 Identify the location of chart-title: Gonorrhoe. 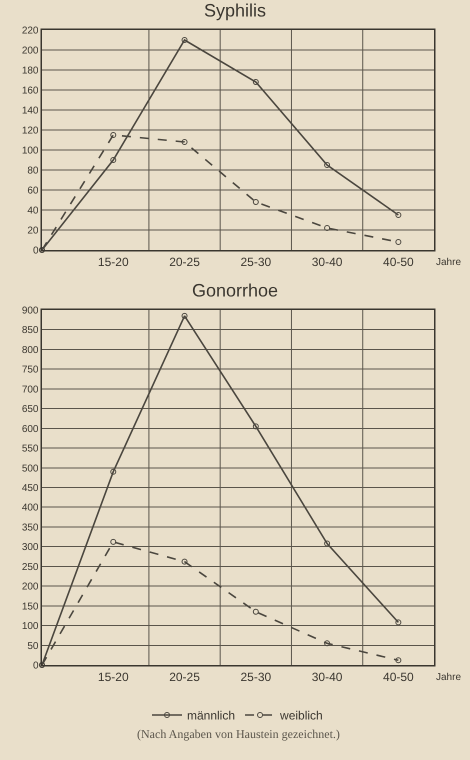
(235, 290).